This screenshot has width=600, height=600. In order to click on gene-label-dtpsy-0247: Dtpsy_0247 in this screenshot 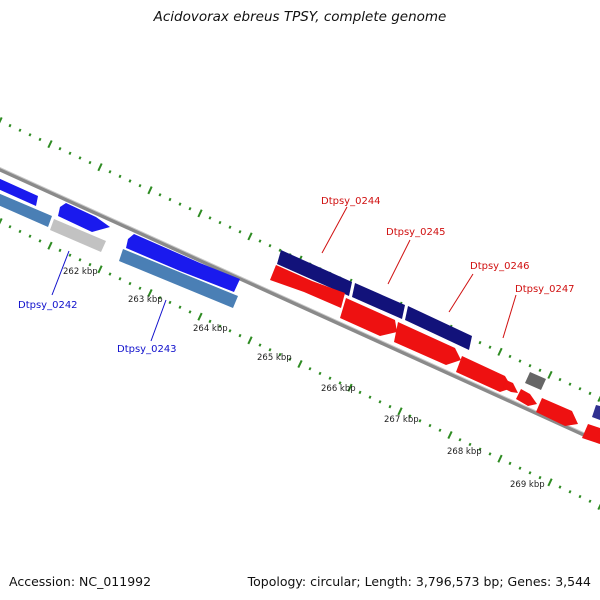, I will do `click(545, 289)`.